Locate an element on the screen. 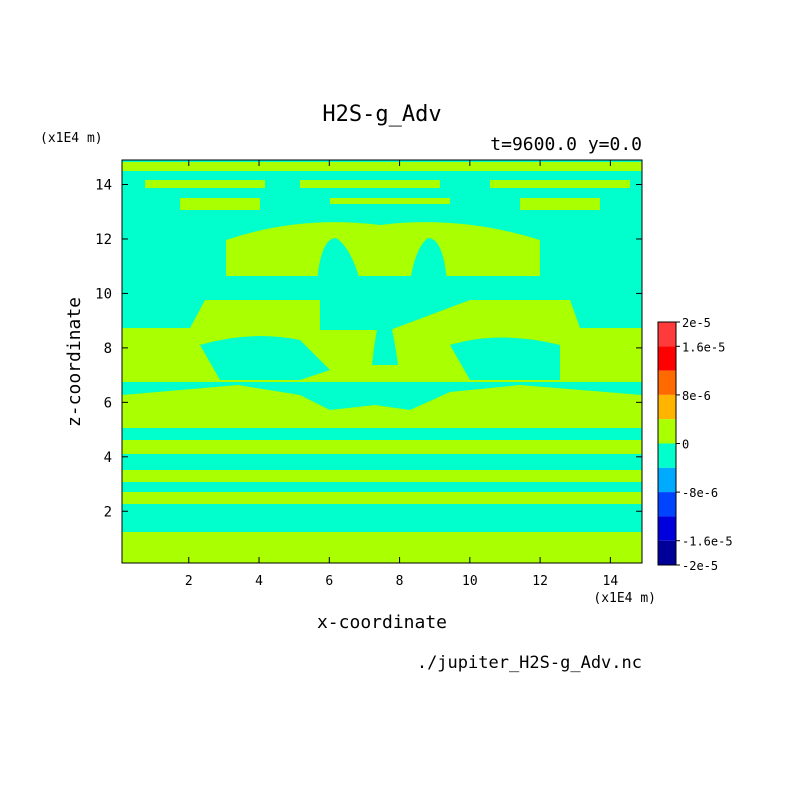 Image resolution: width=804 pixels, height=804 pixels. colorbar-label: 2e-5 is located at coordinates (696, 323).